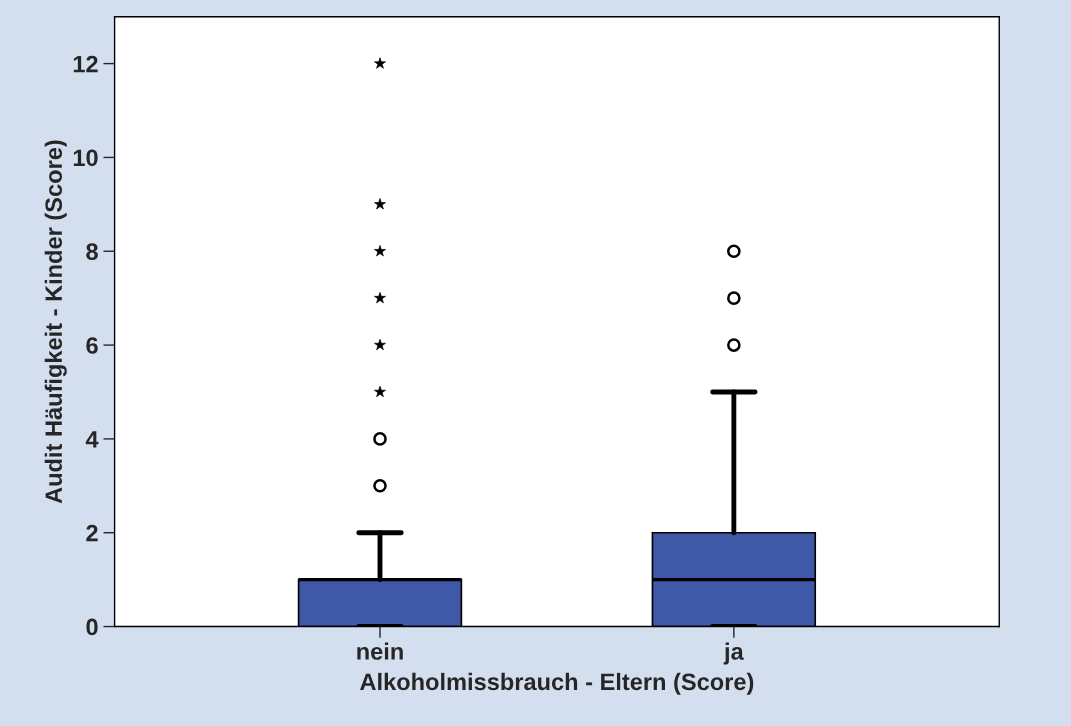  I want to click on x-tick-label: ja, so click(733, 653).